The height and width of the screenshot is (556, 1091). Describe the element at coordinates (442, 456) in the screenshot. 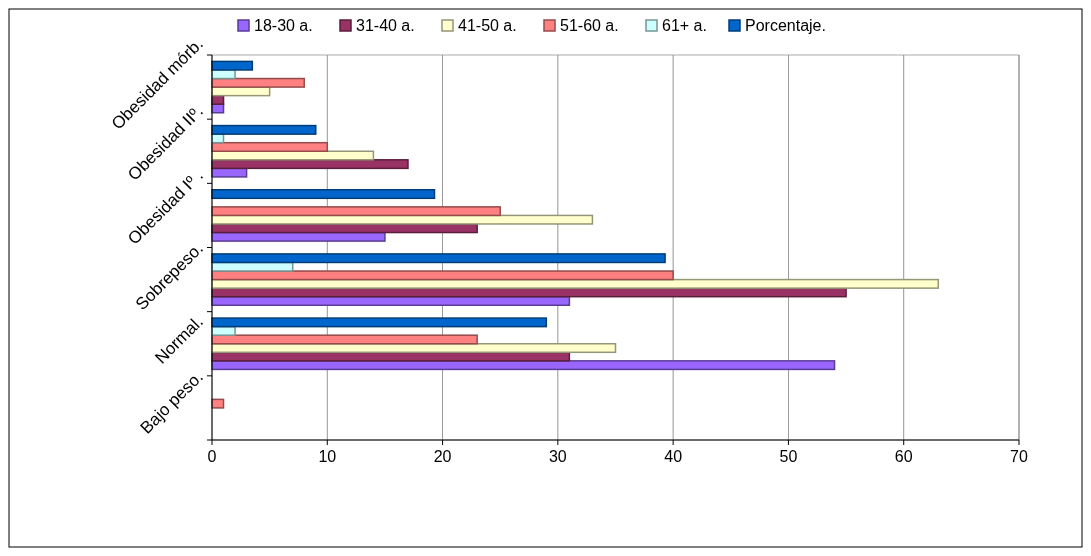

I see `x-tick-label: 20` at that location.